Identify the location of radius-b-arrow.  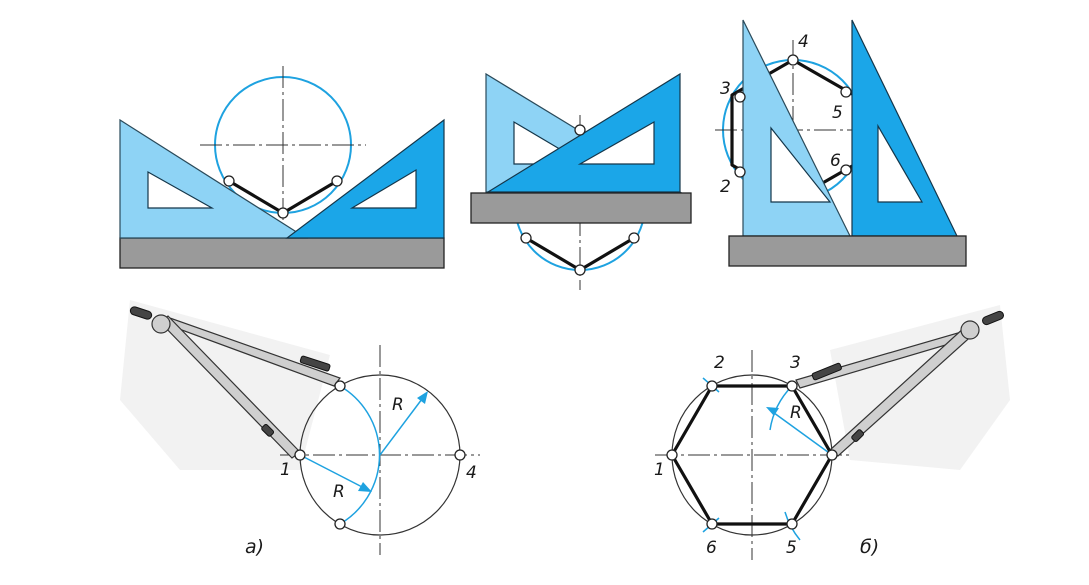
(772, 411).